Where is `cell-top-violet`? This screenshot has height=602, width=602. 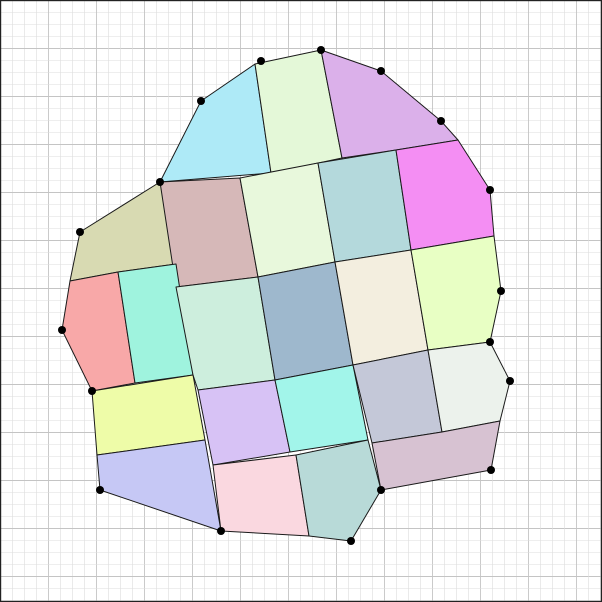 cell-top-violet is located at coordinates (389, 104).